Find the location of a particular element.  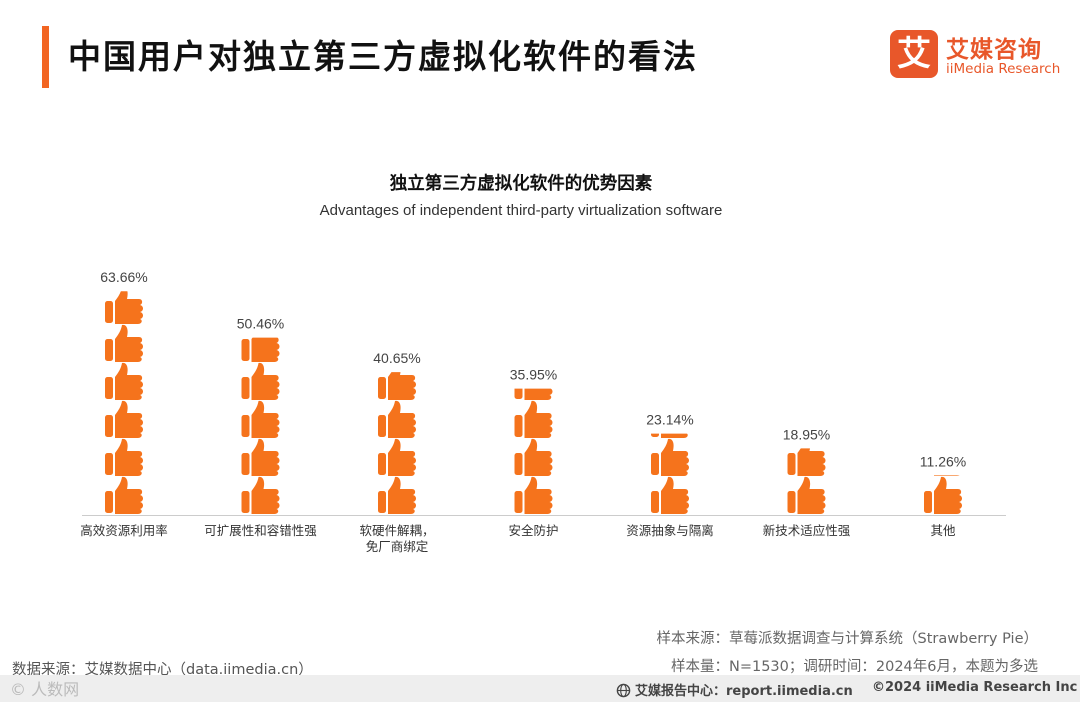

category-label-6: 新技术适应性强 is located at coordinates (807, 530).